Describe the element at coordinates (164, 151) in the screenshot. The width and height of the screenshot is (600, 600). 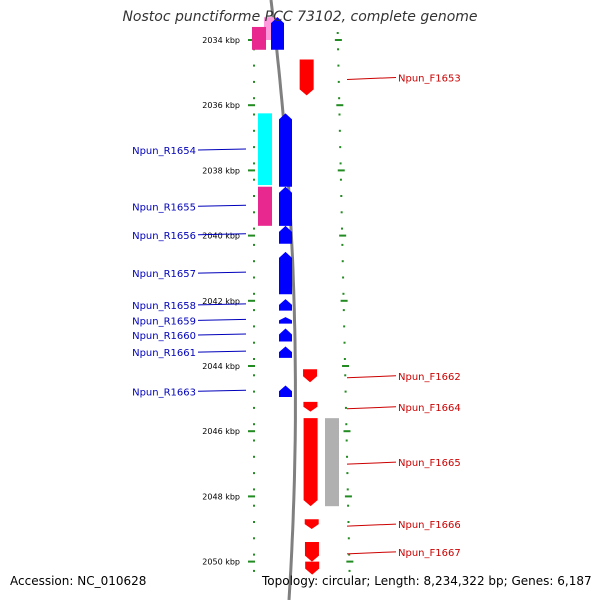
I see `reverse-gene-label: Npun_R1654` at that location.